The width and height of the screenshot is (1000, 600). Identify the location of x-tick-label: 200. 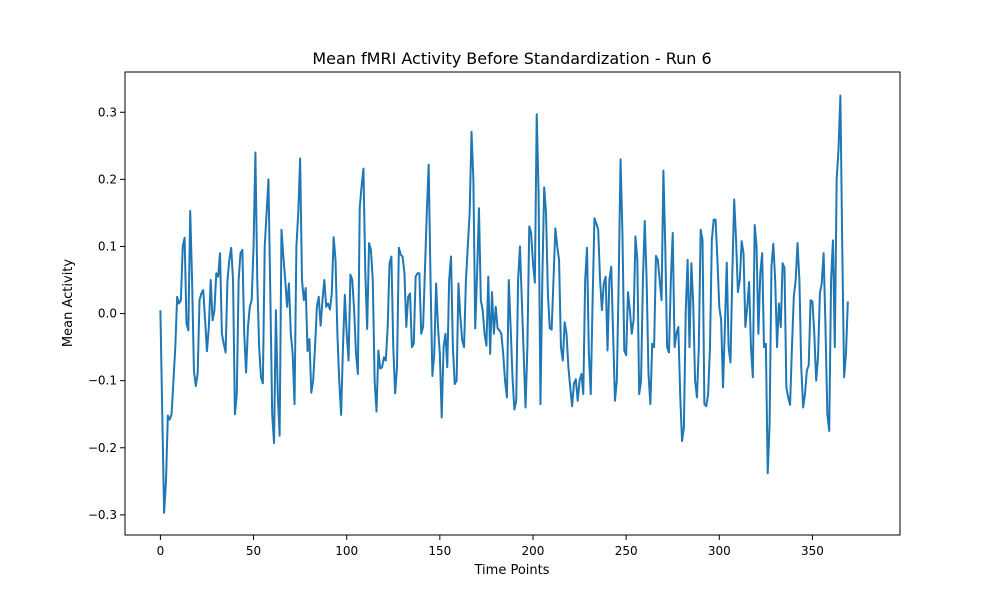
(533, 551).